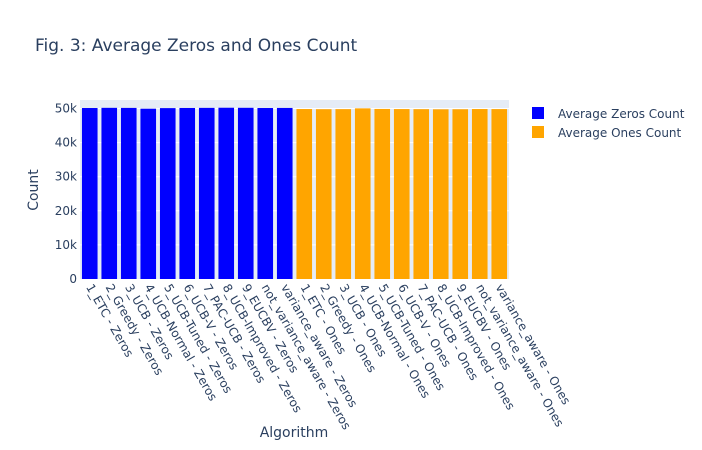  What do you see at coordinates (66, 177) in the screenshot?
I see `y-tick-label: 30k` at bounding box center [66, 177].